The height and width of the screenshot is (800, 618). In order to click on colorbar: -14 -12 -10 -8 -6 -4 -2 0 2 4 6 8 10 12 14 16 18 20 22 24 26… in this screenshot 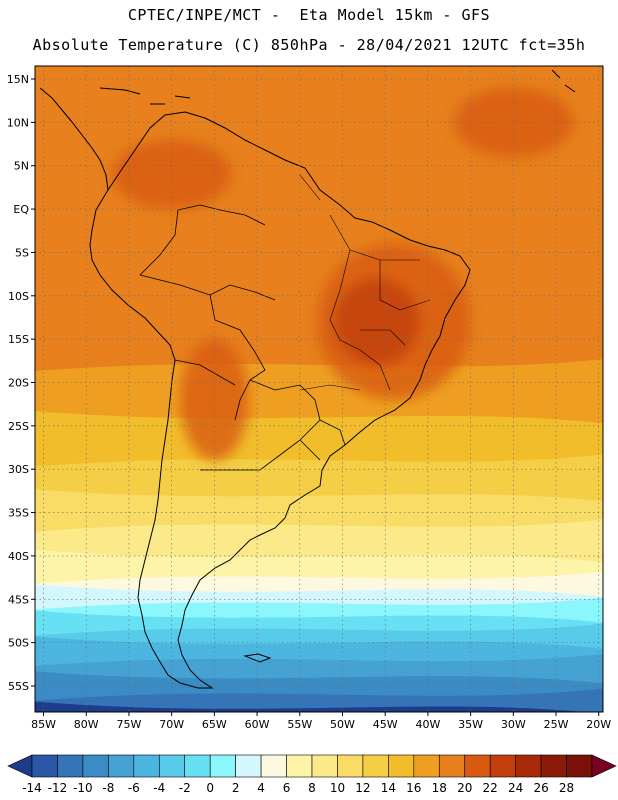, I will do `click(312, 774)`.